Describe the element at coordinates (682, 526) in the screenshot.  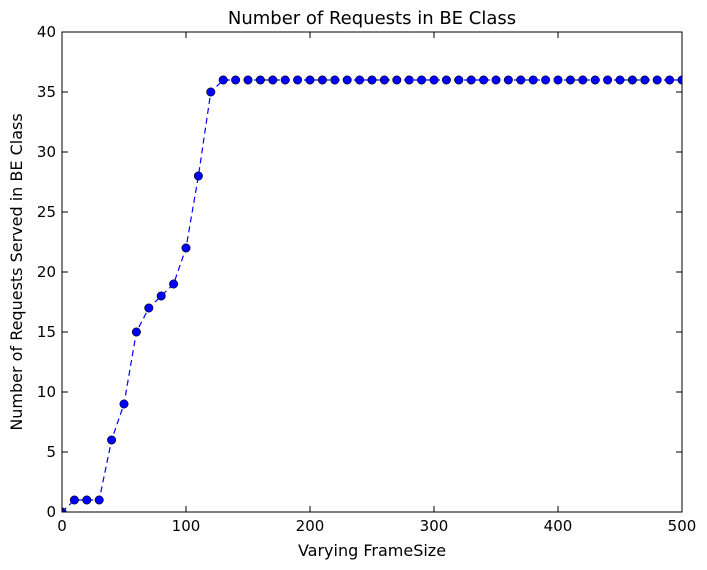
I see `x-tick-label: 500` at that location.